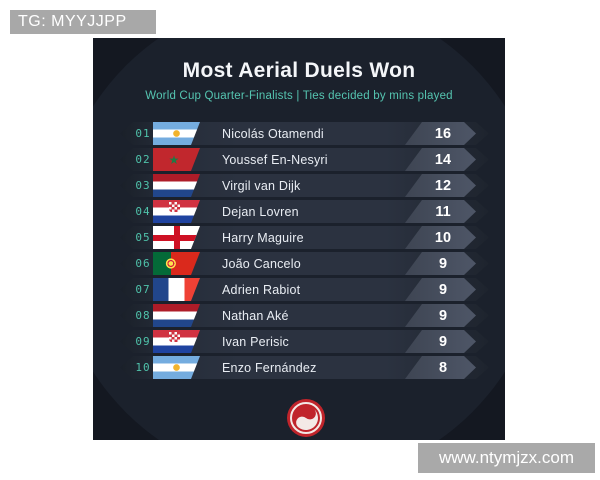 The height and width of the screenshot is (480, 600). I want to click on table-row: 09 Ivan Perisic 9, so click(304, 341).